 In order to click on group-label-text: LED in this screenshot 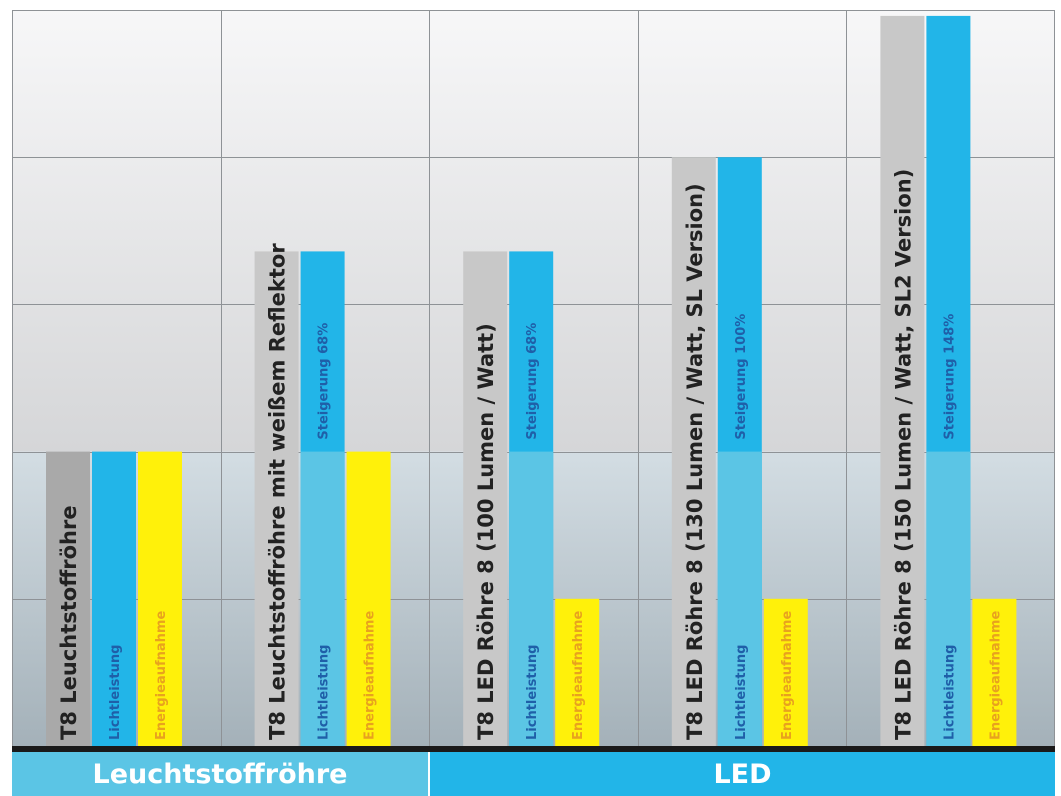, I will do `click(742, 774)`.